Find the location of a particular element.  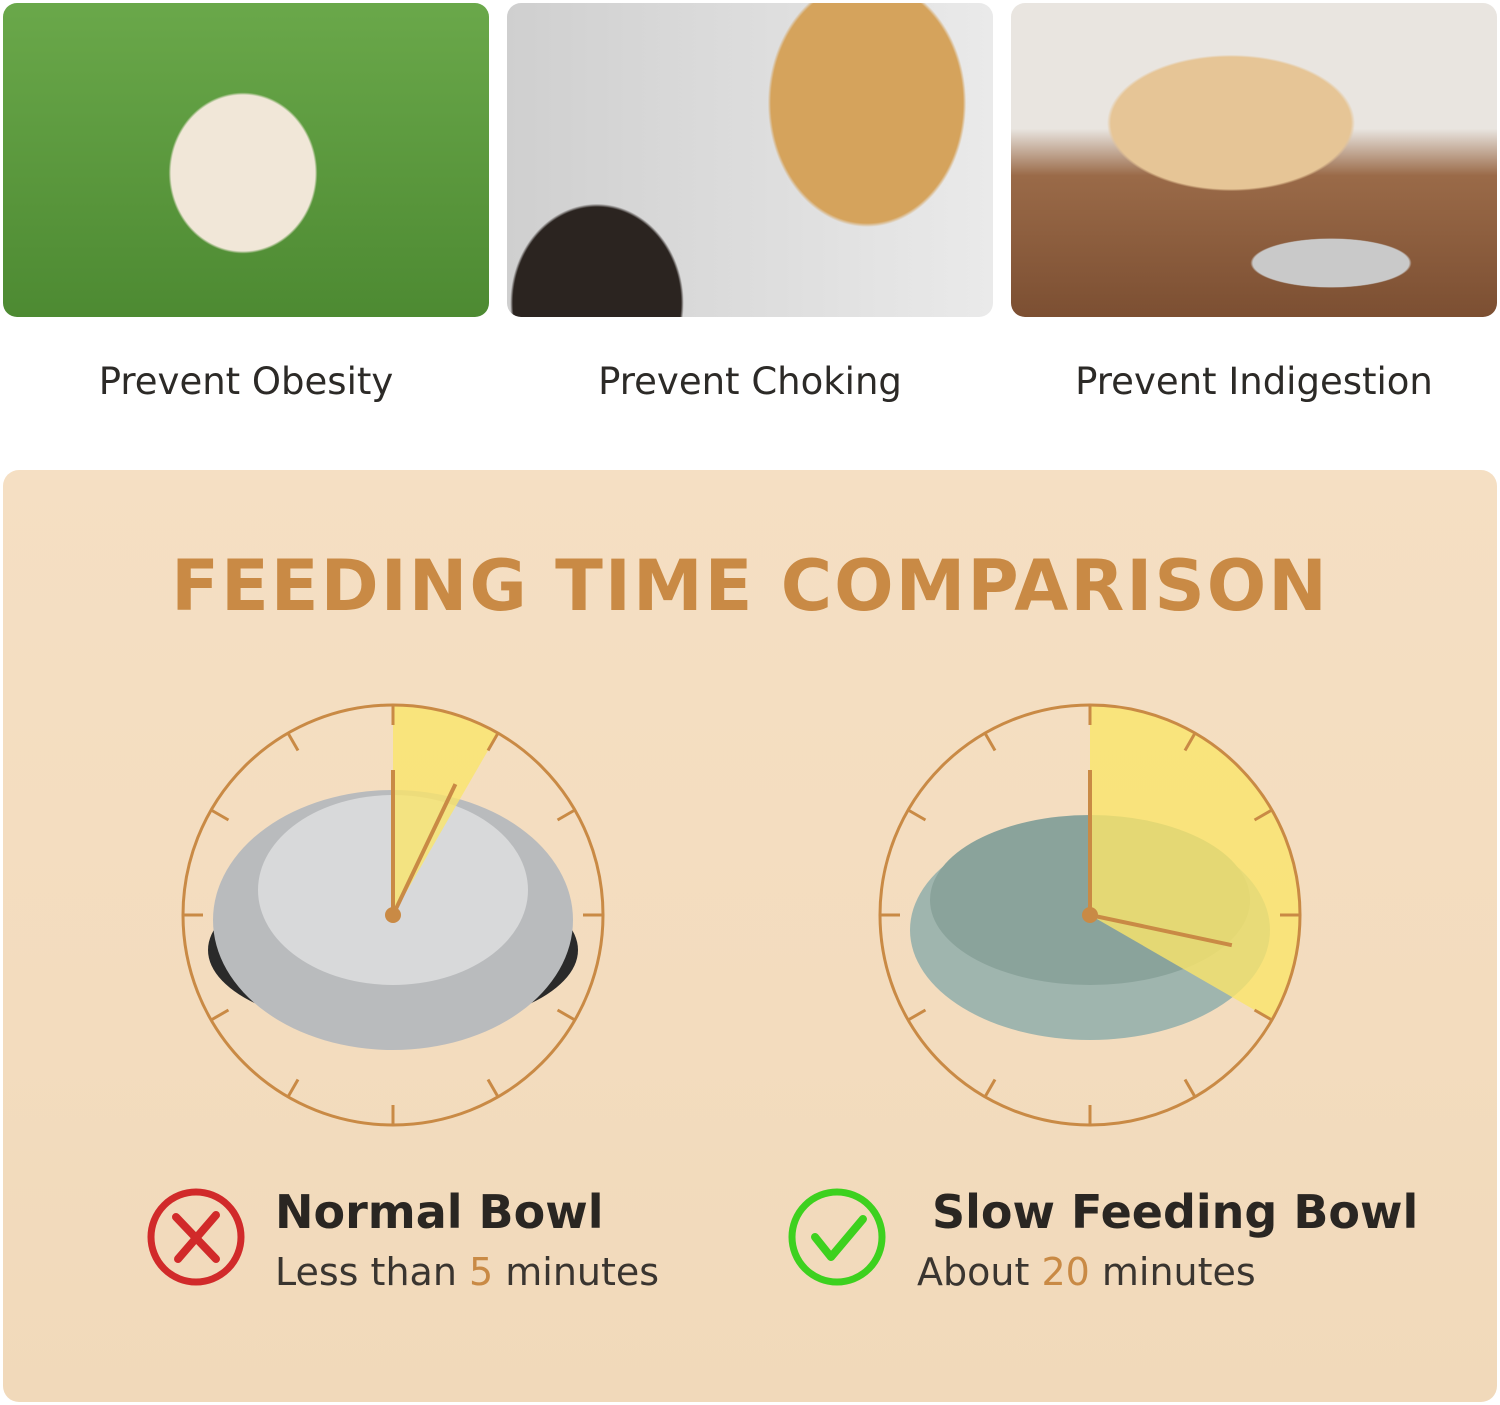

normal-bowl-time: Less than 5 minutes is located at coordinates (467, 1272).